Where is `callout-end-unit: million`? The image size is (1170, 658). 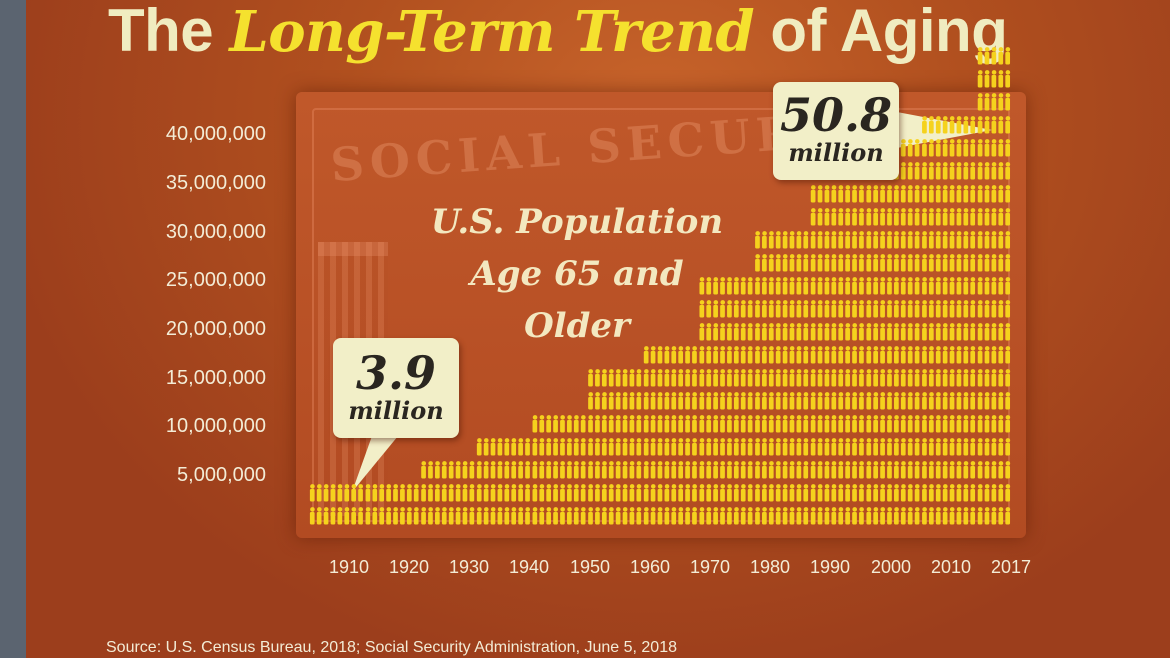
callout-end-unit: million is located at coordinates (836, 152).